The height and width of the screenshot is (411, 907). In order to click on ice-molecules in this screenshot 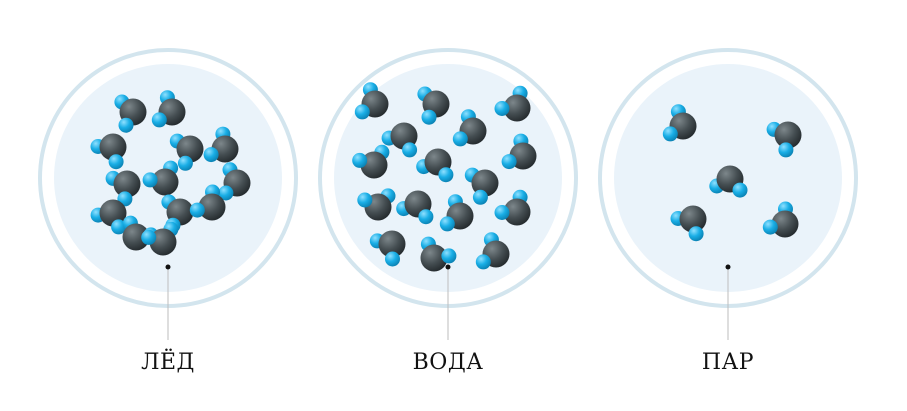, I will do `click(170, 173)`.